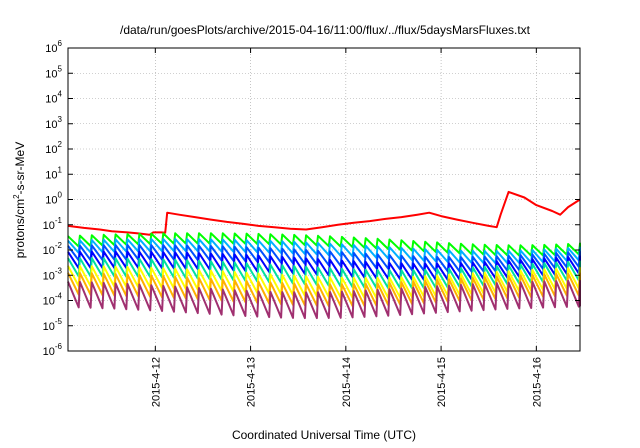  I want to click on x-tick-label: 2015-4-12, so click(156, 382).